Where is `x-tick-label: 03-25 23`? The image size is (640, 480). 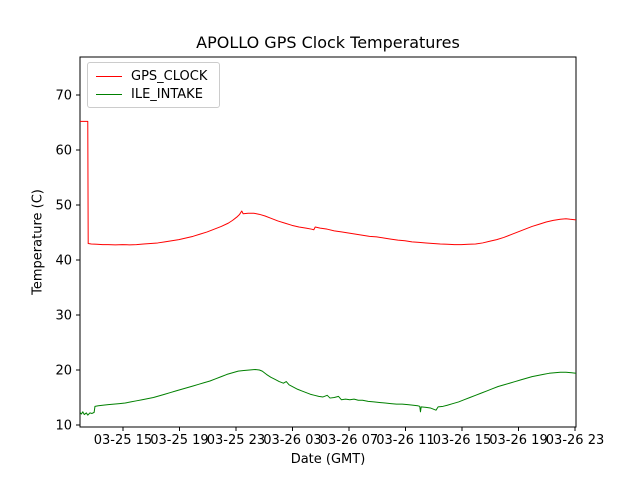 x-tick-label: 03-25 23 is located at coordinates (236, 440).